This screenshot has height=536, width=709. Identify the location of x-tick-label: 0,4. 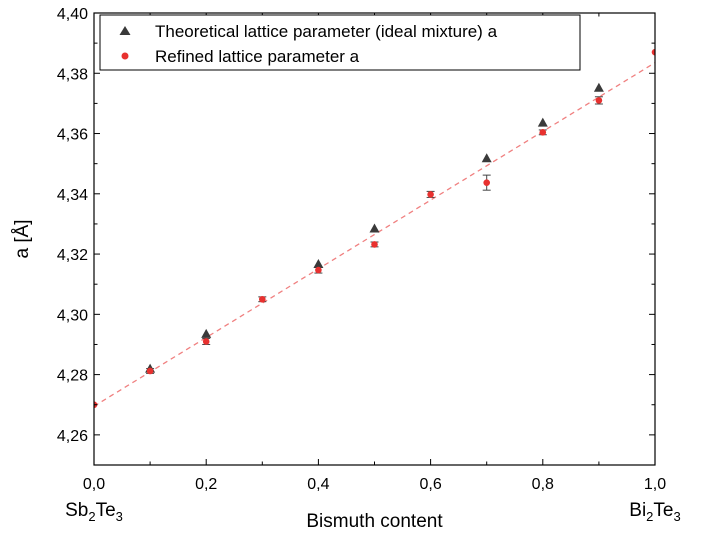
(318, 484).